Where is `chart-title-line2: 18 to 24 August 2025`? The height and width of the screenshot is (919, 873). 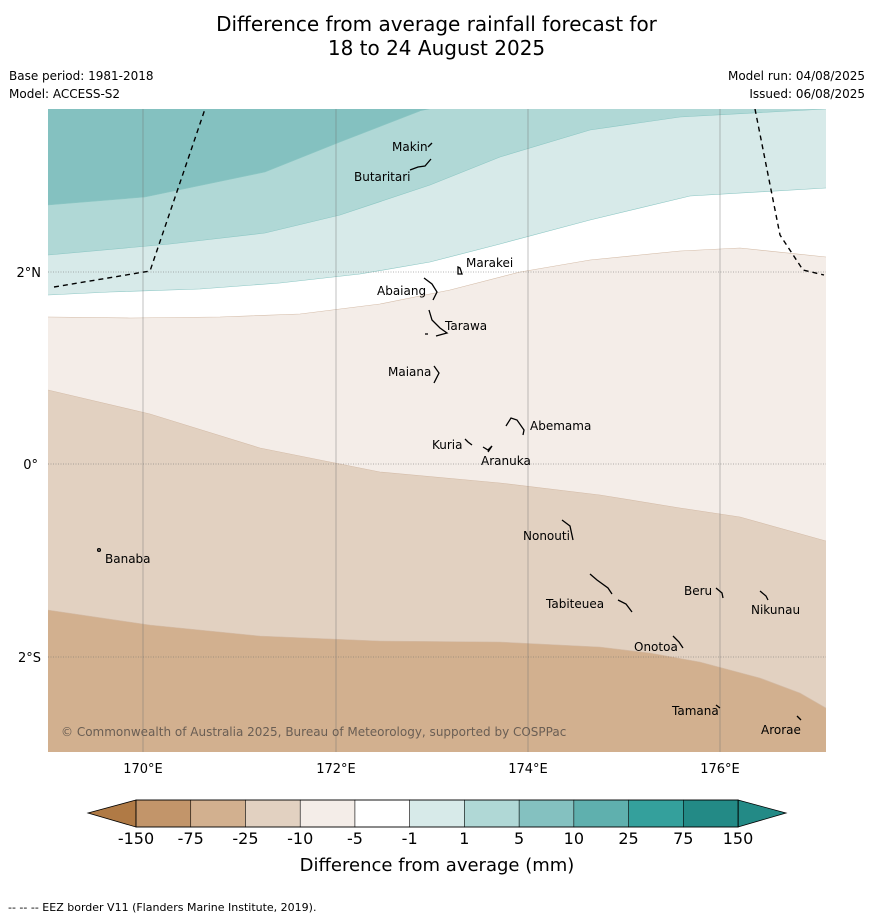 chart-title-line2: 18 to 24 August 2025 is located at coordinates (436, 48).